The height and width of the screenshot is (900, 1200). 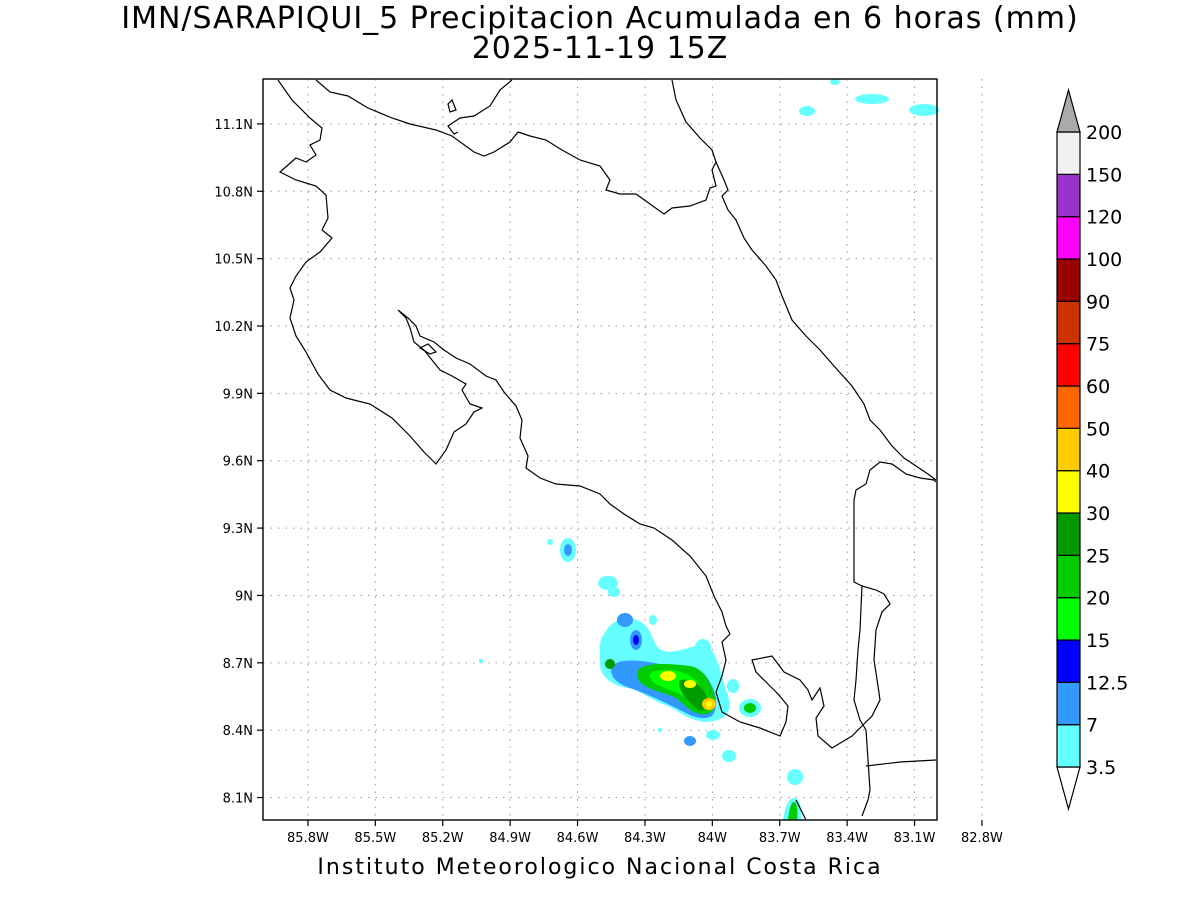 I want to click on y-tick-label: 8.1N, so click(x=238, y=799).